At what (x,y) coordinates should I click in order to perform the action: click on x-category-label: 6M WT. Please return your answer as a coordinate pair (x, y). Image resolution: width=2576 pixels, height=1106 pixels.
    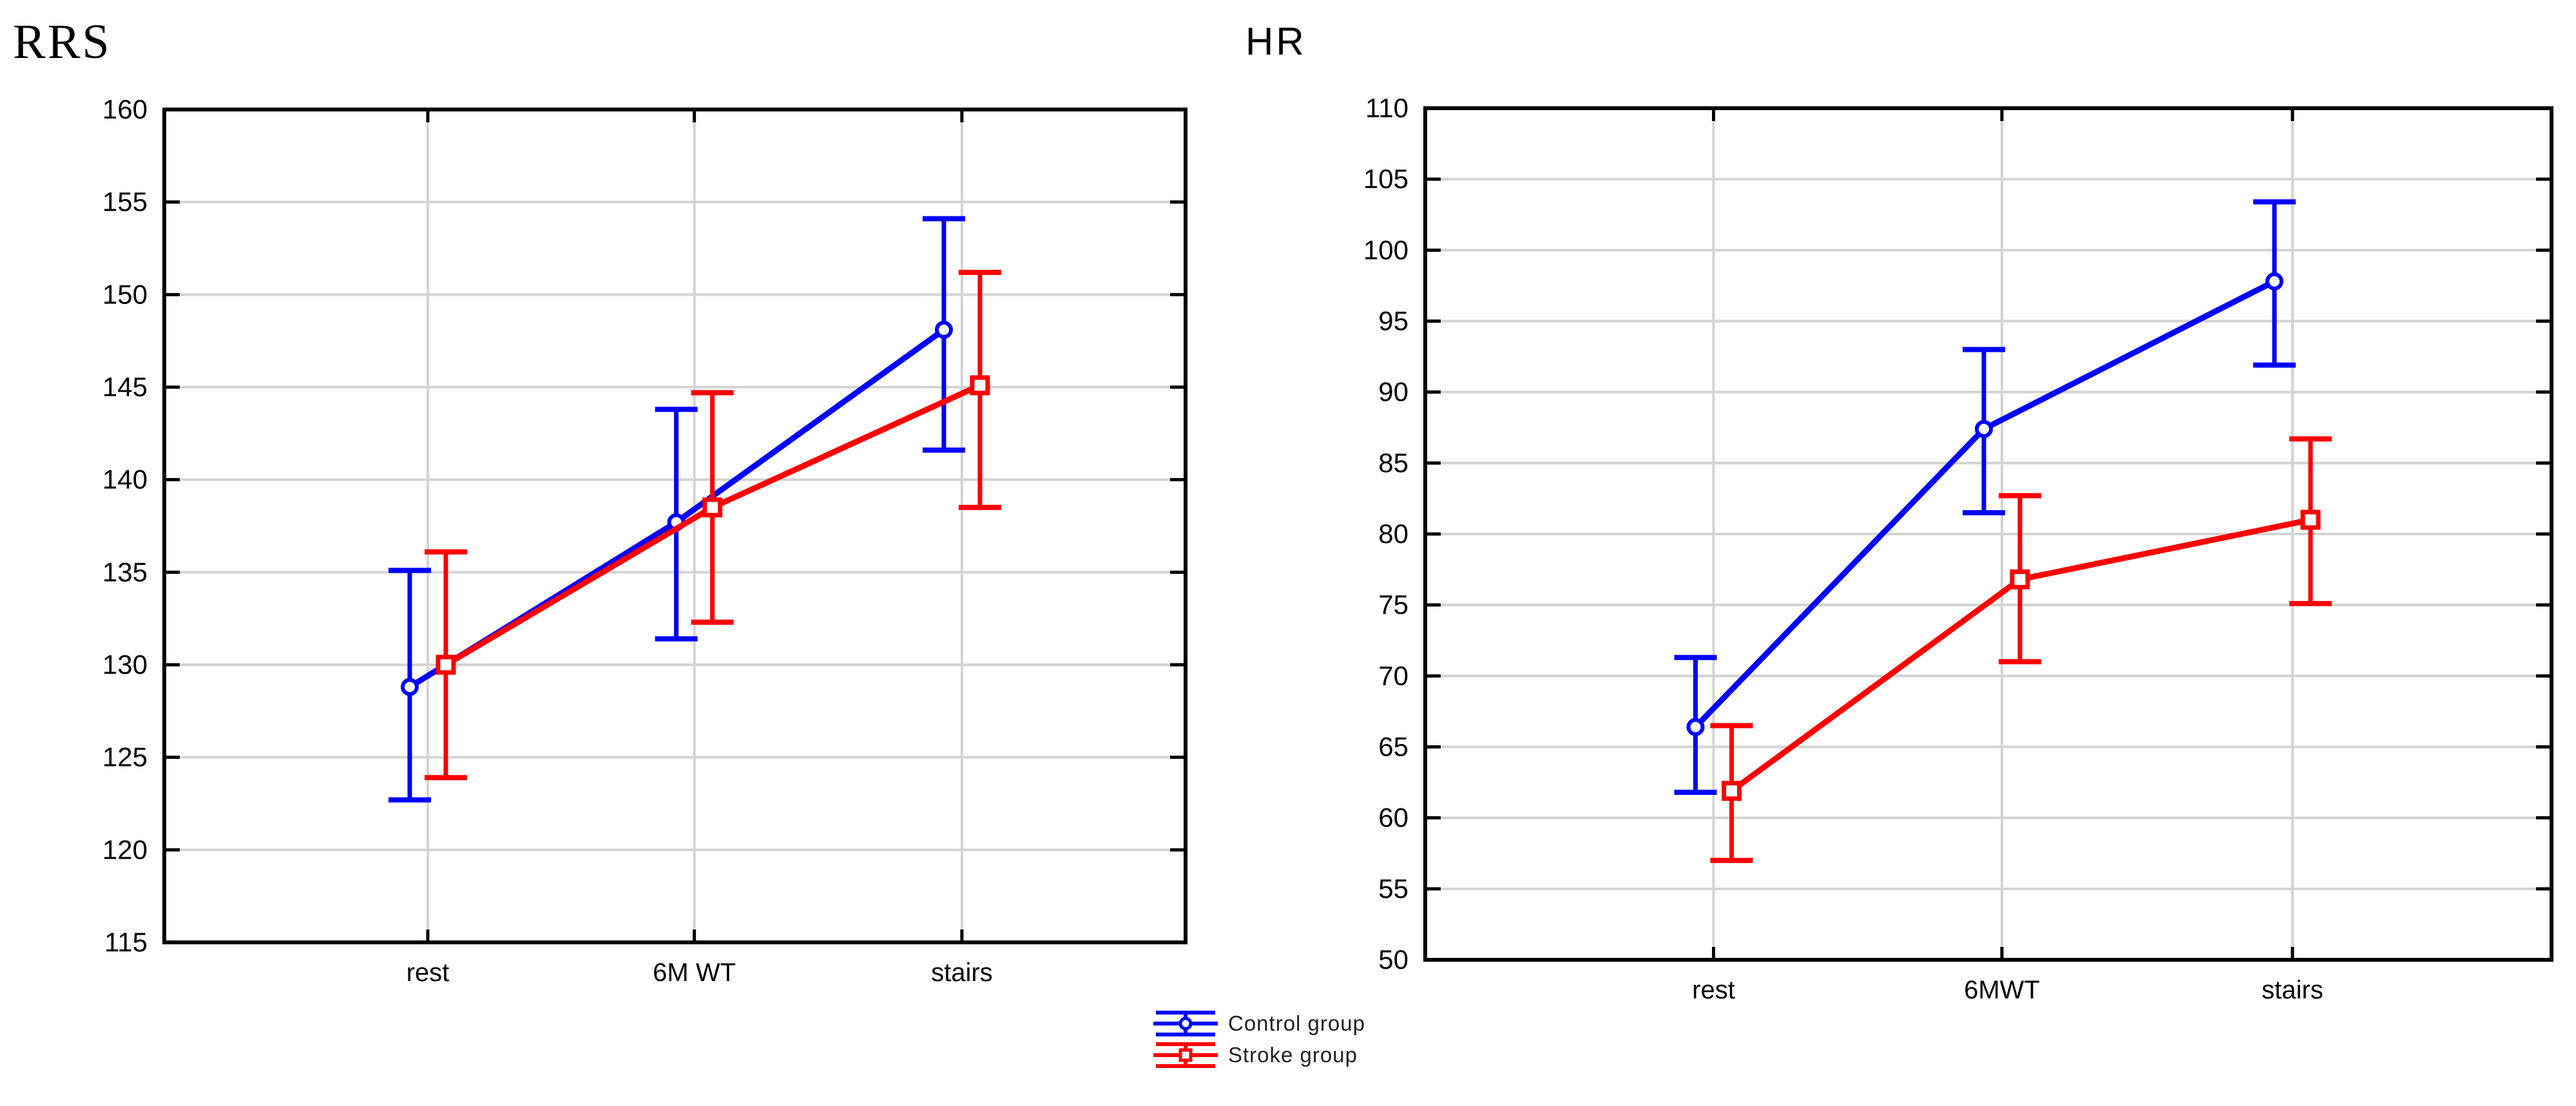
    Looking at the image, I should click on (694, 972).